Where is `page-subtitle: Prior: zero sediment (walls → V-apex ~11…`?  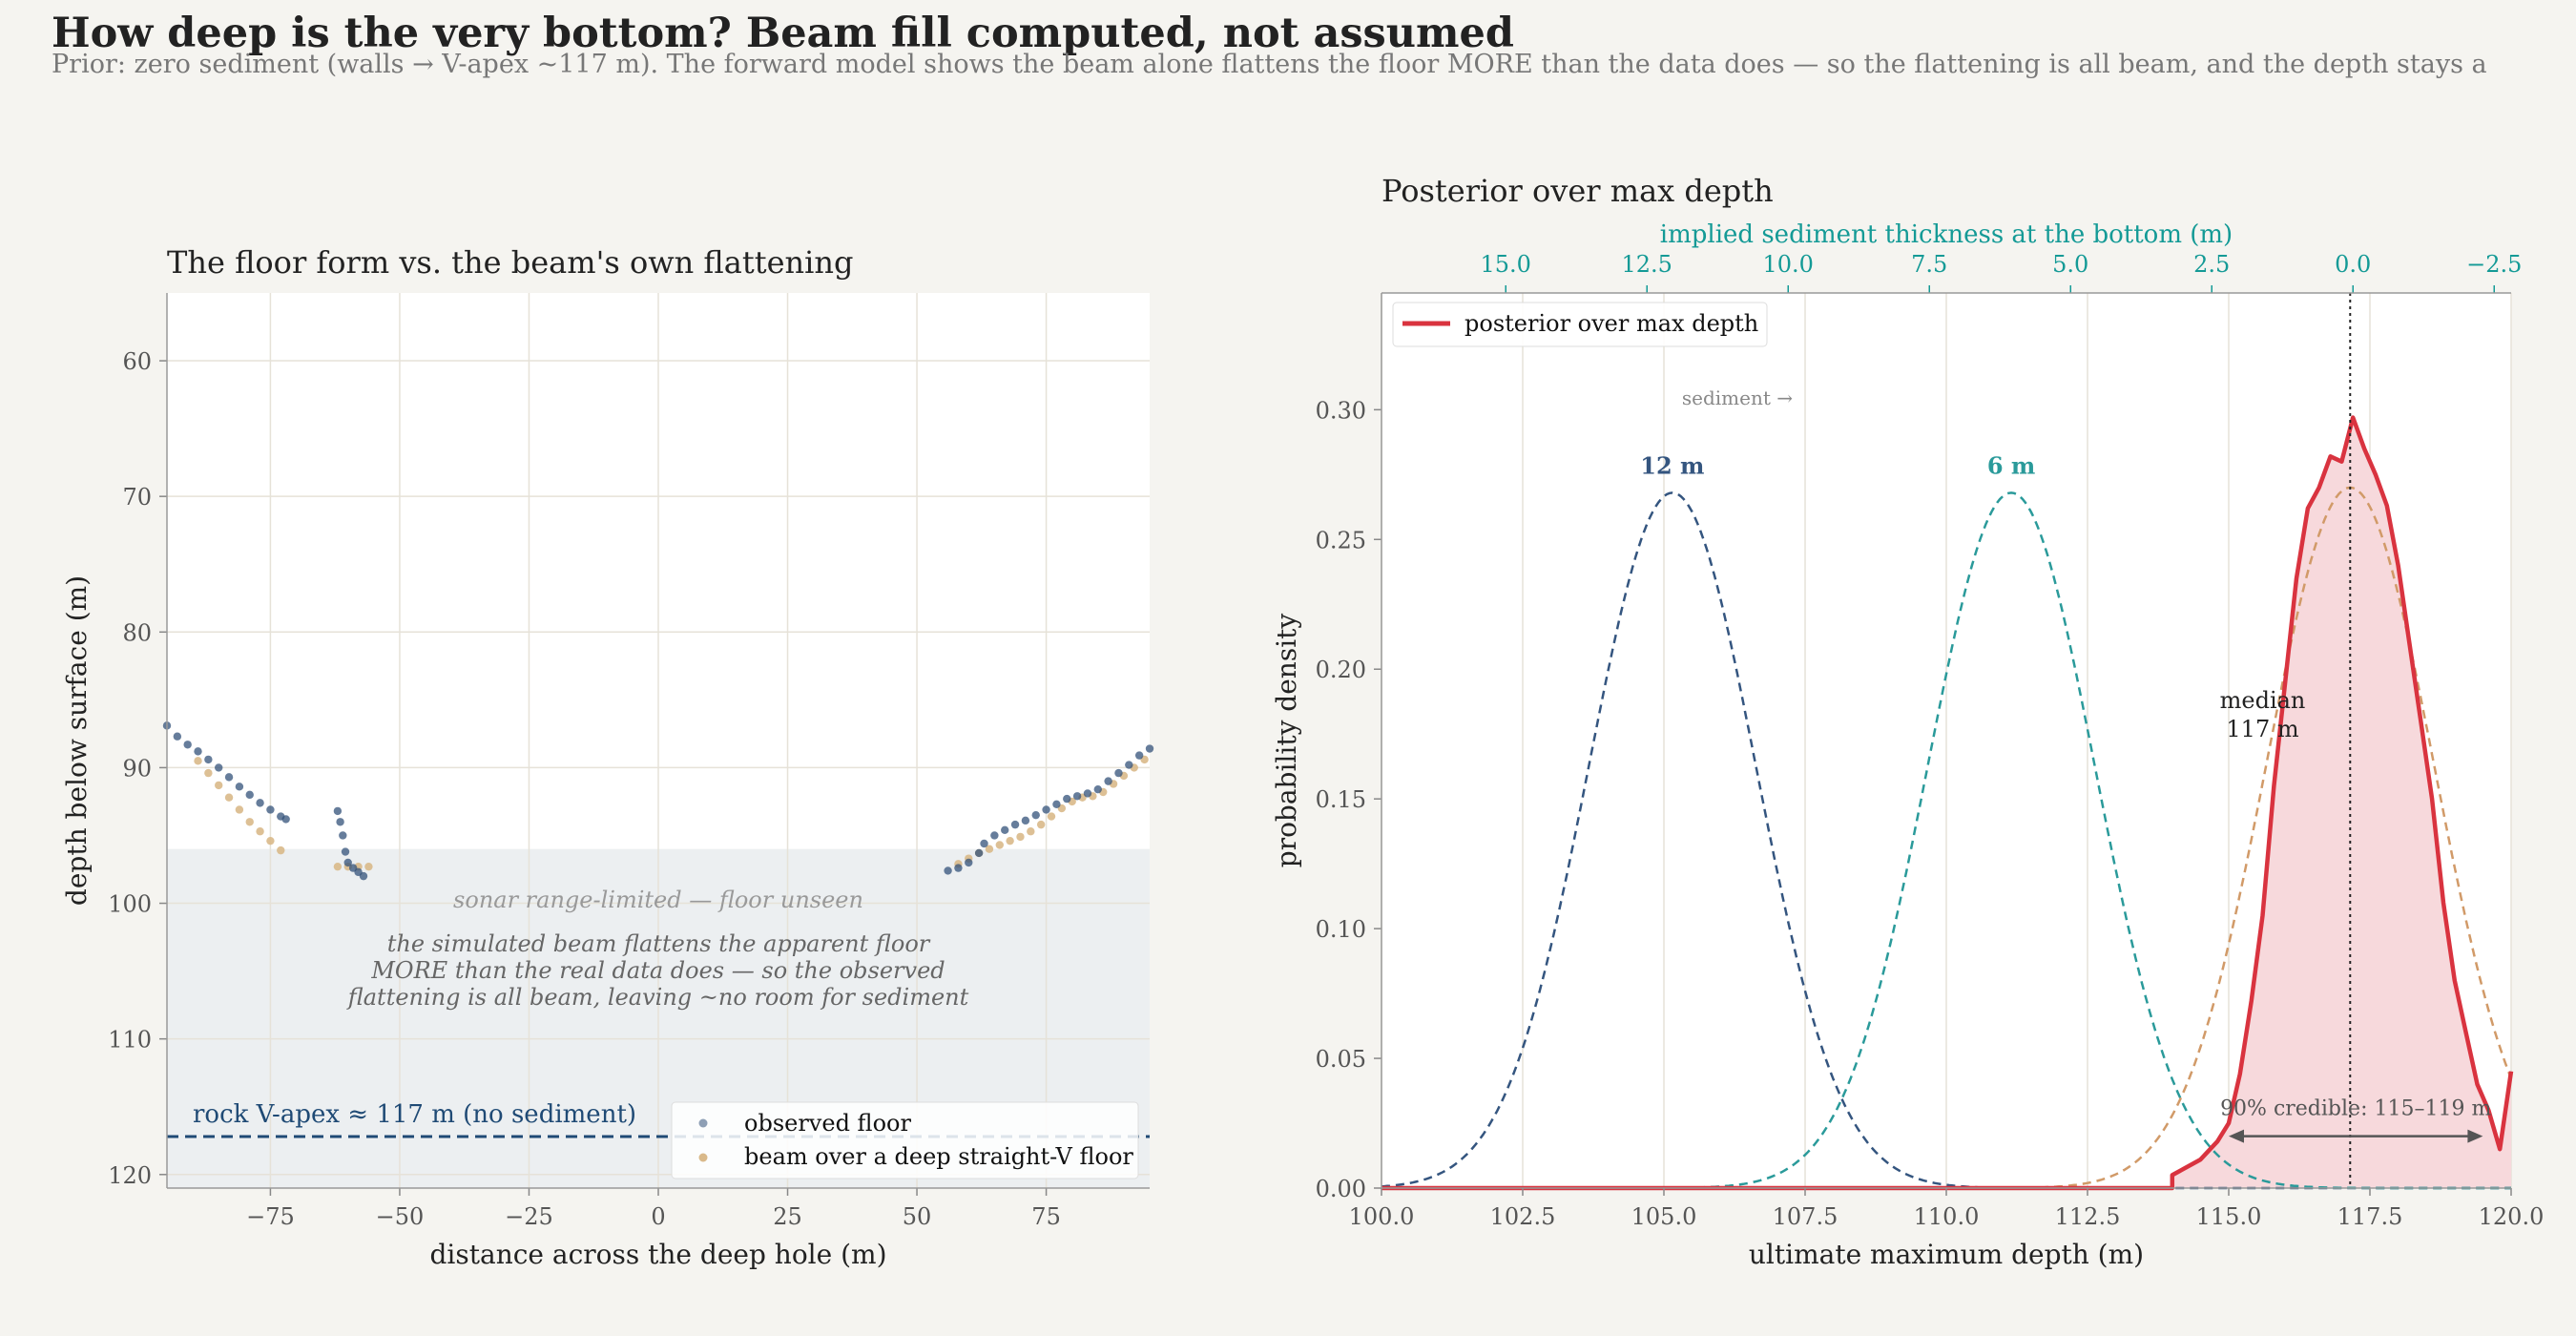
page-subtitle: Prior: zero sediment (walls → V-apex ~11… is located at coordinates (1269, 64).